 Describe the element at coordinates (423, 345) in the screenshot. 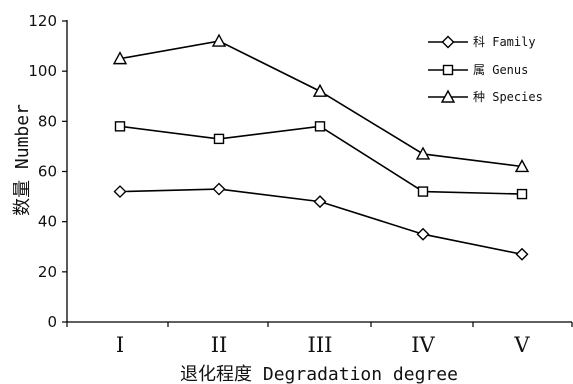

I see `x-tick-label: IV` at that location.